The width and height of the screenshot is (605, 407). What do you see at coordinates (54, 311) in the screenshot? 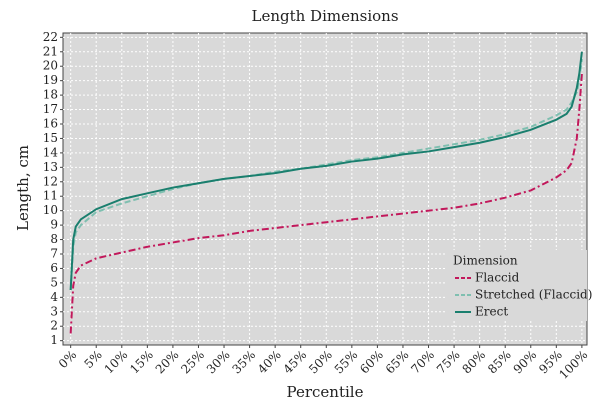
I see `y-tick-label: 3` at bounding box center [54, 311].